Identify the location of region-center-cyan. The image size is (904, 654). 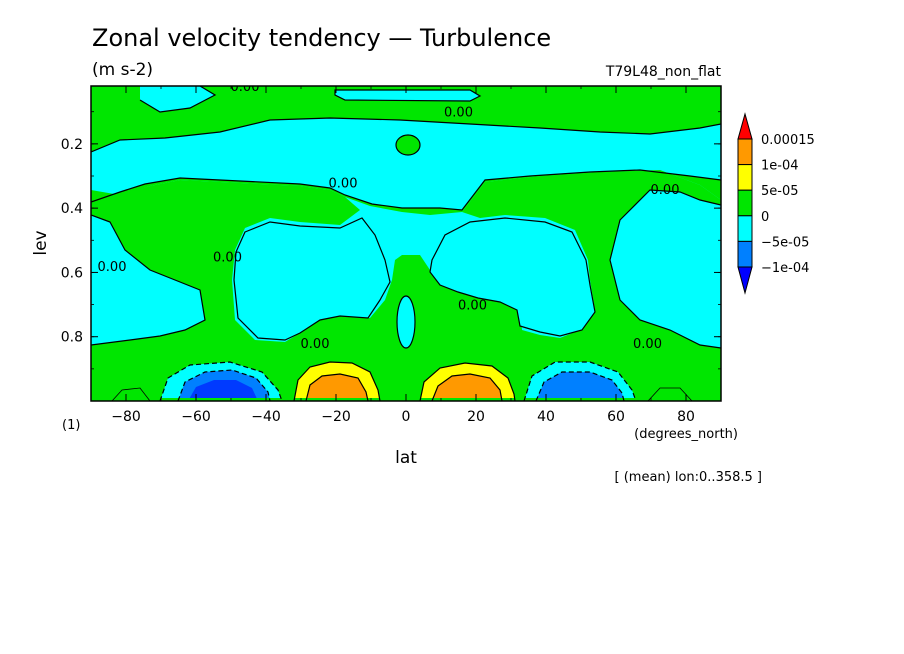
(312, 279).